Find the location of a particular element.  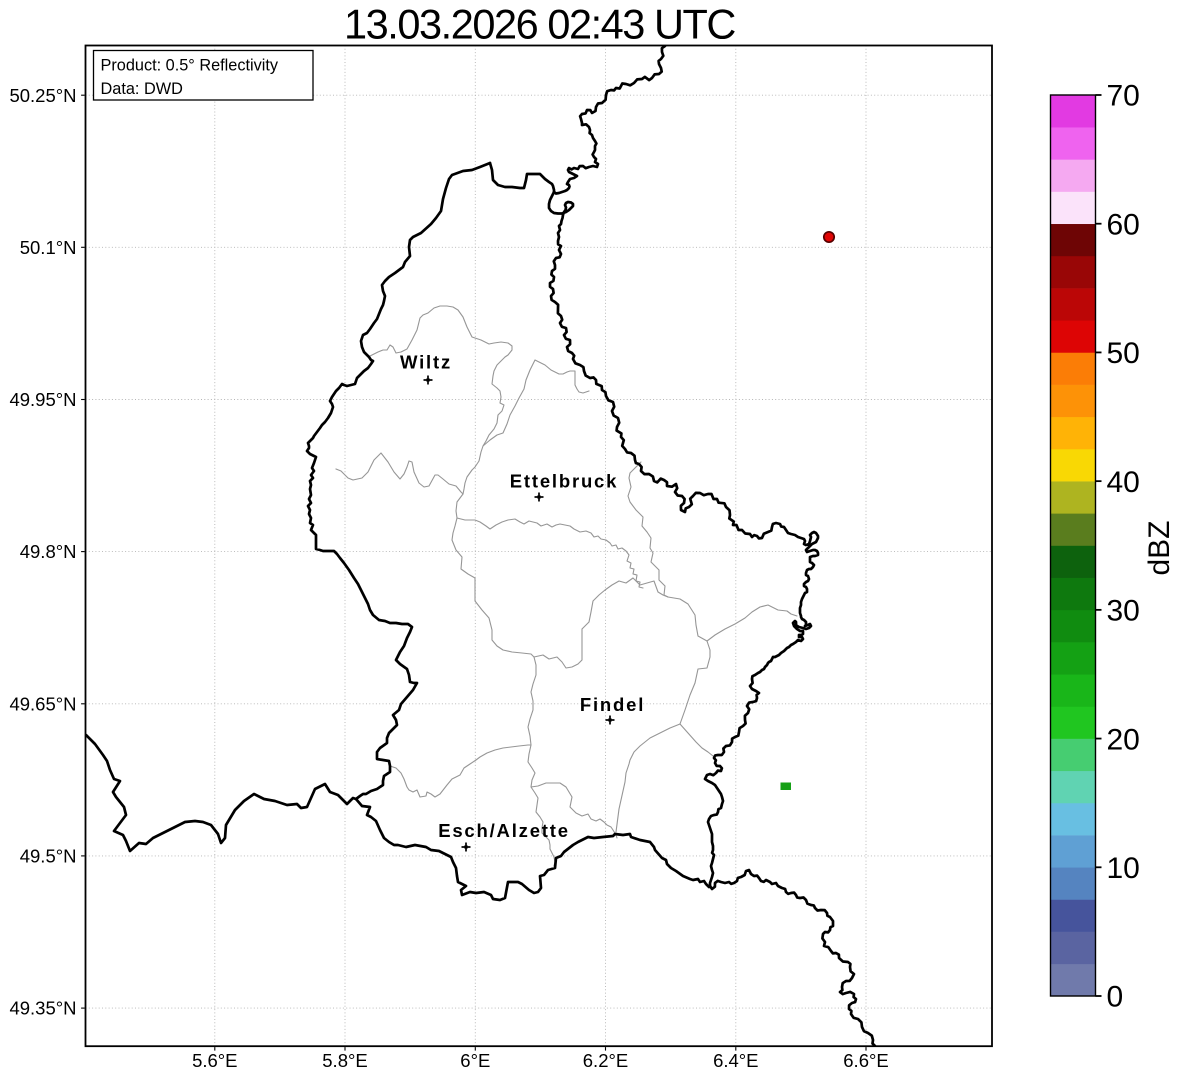

svg-text: 6.4°E is located at coordinates (735, 1060).